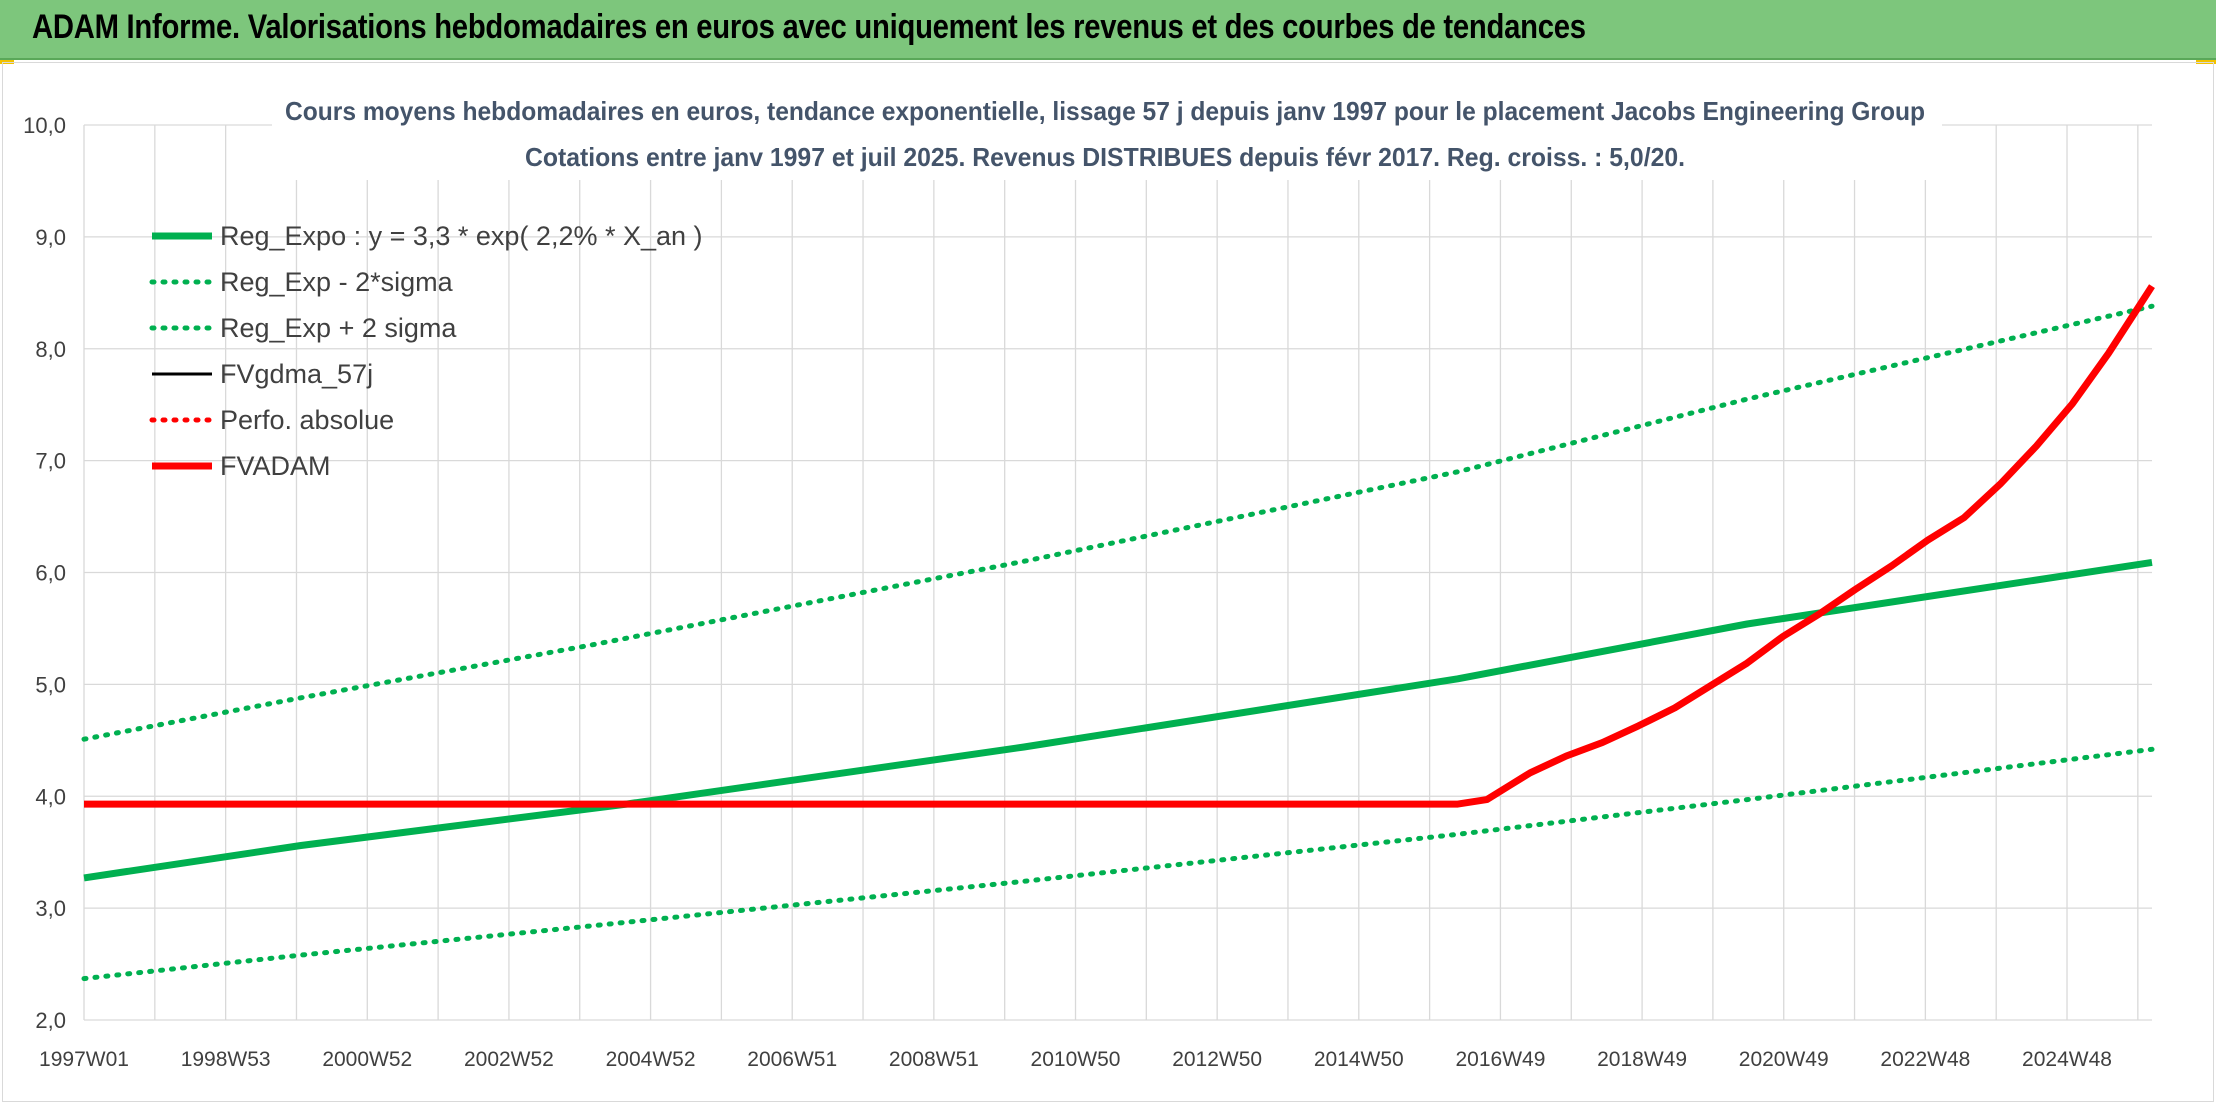  I want to click on legend-label: Reg_Expo : y = 3,3 * exp( 2,2% * X_an ), so click(461, 236).